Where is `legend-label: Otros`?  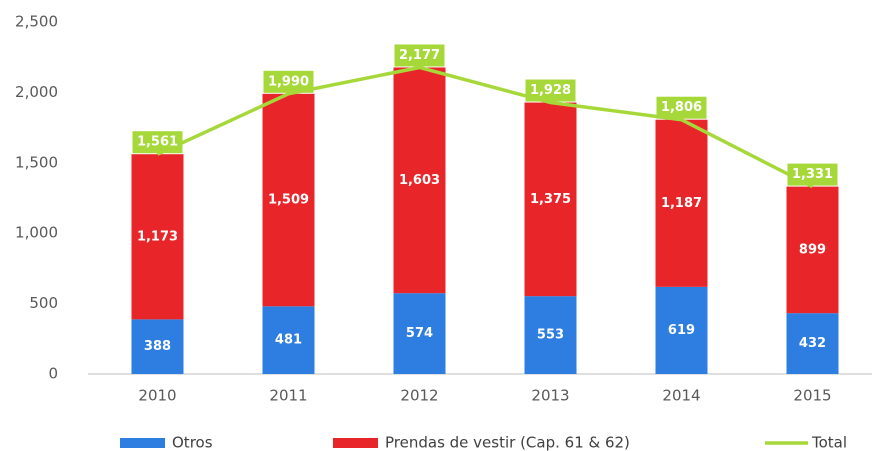 legend-label: Otros is located at coordinates (192, 442).